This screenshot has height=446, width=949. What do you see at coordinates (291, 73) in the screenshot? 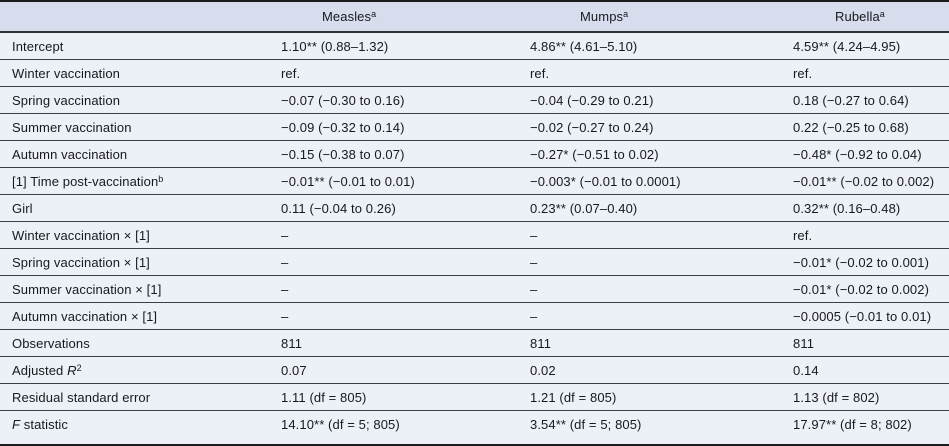
I see `cell-measles: ref.` at bounding box center [291, 73].